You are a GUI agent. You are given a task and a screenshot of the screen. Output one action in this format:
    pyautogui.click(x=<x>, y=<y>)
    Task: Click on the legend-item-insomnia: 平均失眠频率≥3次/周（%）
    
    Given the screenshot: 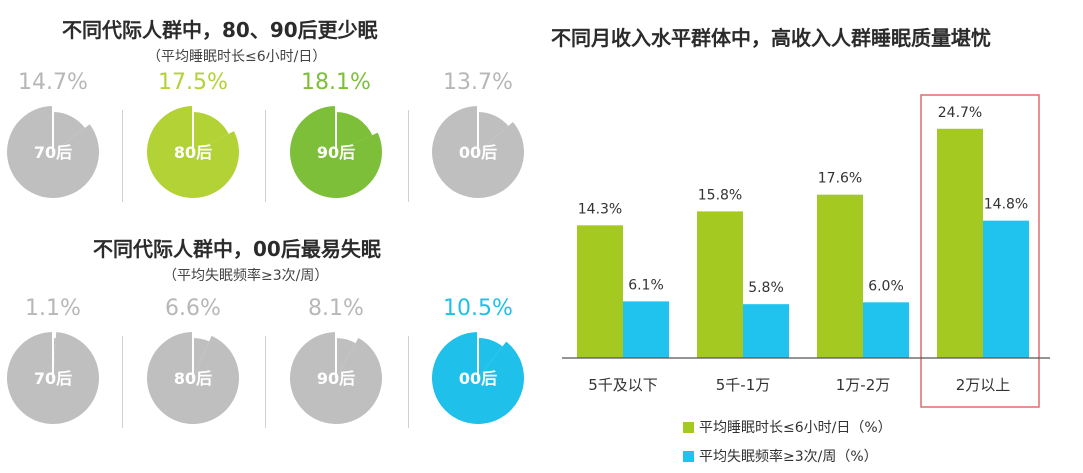 What is the action you would take?
    pyautogui.click(x=780, y=456)
    